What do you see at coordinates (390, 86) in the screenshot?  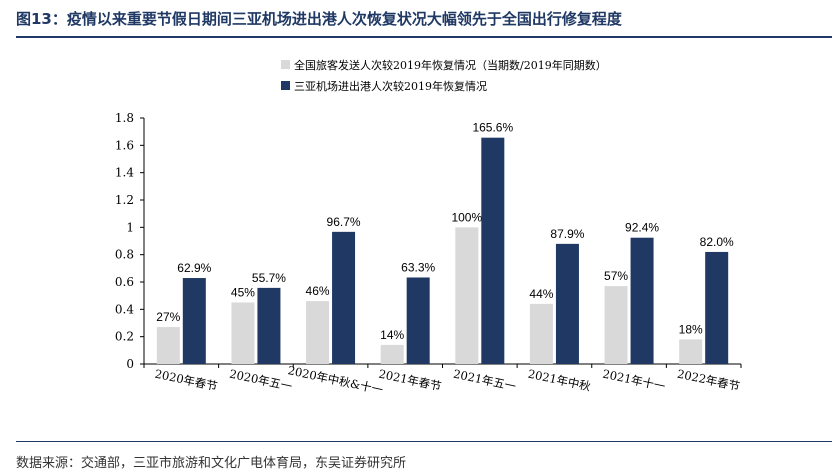 I see `legend-label: 三亚机场进出港人次较2019年恢复情况` at bounding box center [390, 86].